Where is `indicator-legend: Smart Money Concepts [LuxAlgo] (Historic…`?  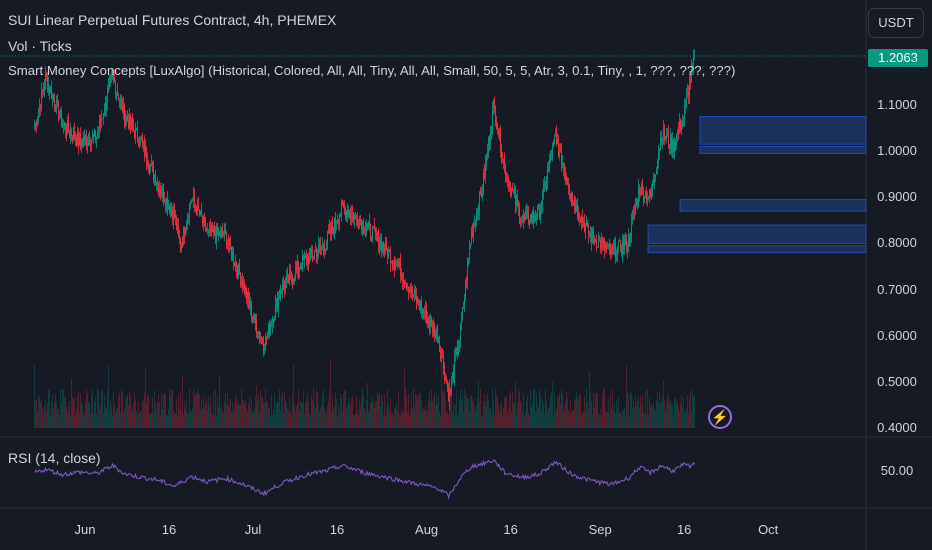 indicator-legend: Smart Money Concepts [LuxAlgo] (Historic… is located at coordinates (372, 70).